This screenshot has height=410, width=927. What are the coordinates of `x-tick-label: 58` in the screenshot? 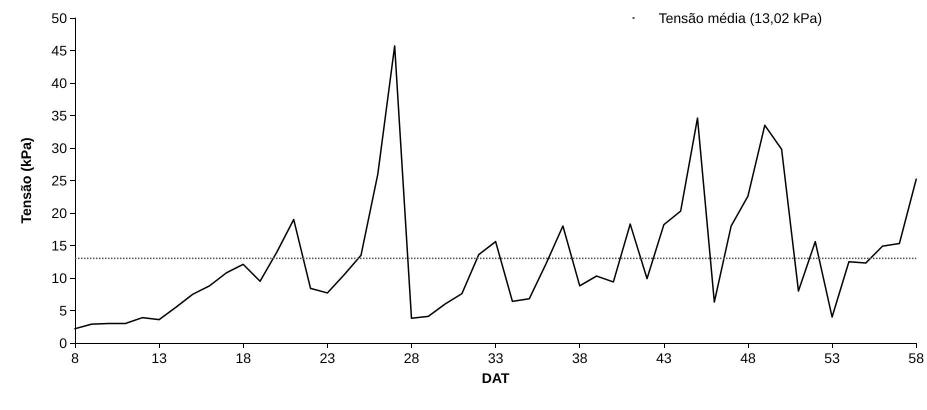 It's located at (916, 358).